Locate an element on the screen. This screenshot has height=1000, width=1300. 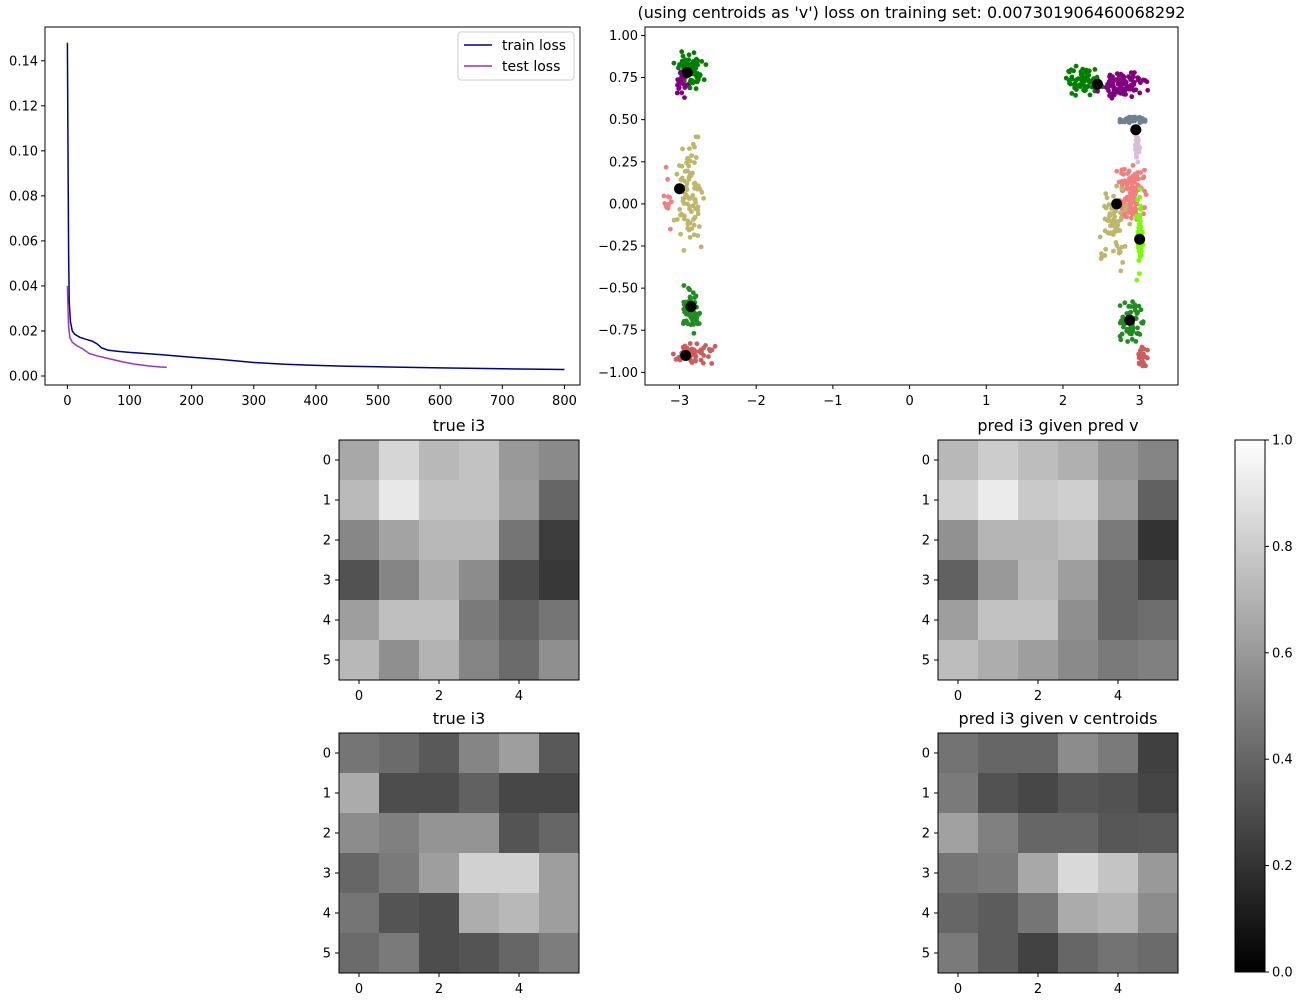
y-tick-label: 4 is located at coordinates (926, 914).